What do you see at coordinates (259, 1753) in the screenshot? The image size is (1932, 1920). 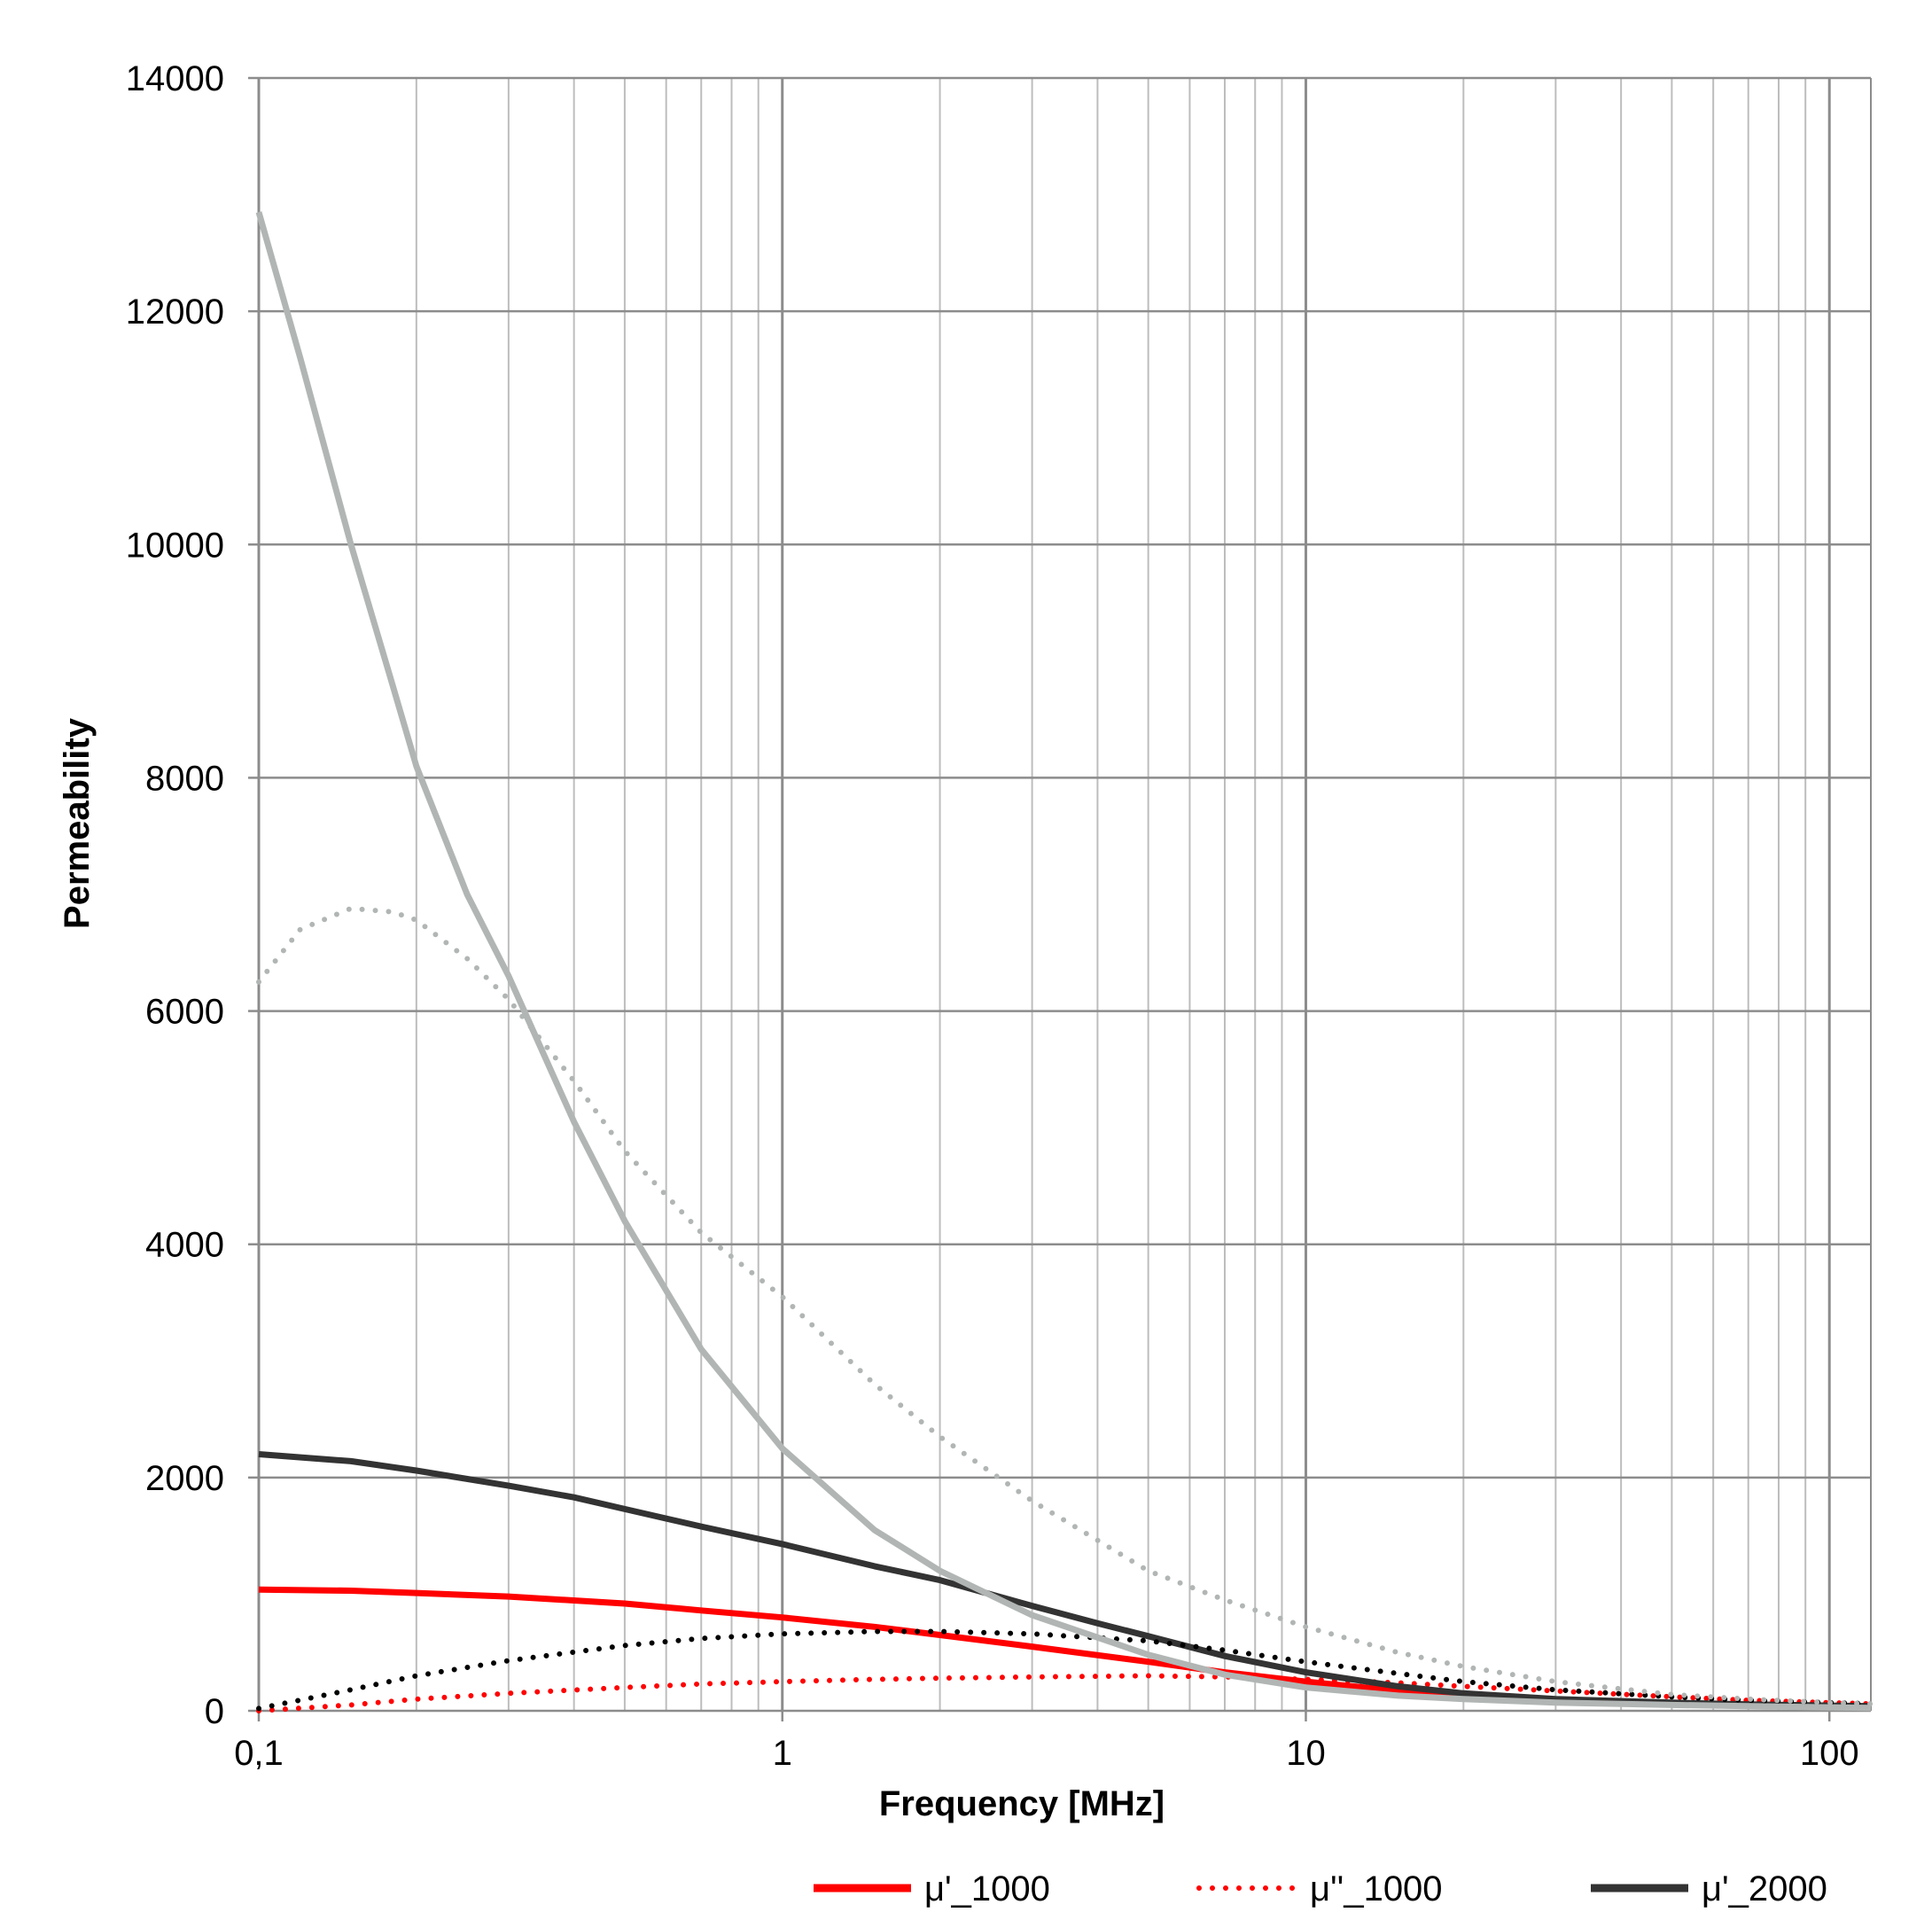 I see `x-tick-label: 0,1` at bounding box center [259, 1753].